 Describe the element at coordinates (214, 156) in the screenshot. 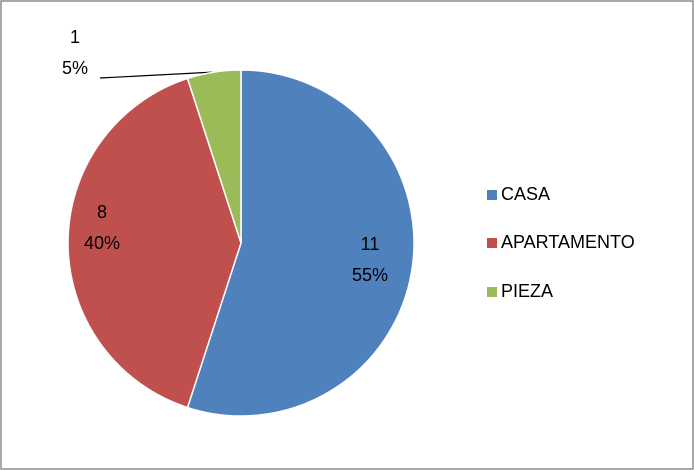

I see `pie-slice` at that location.